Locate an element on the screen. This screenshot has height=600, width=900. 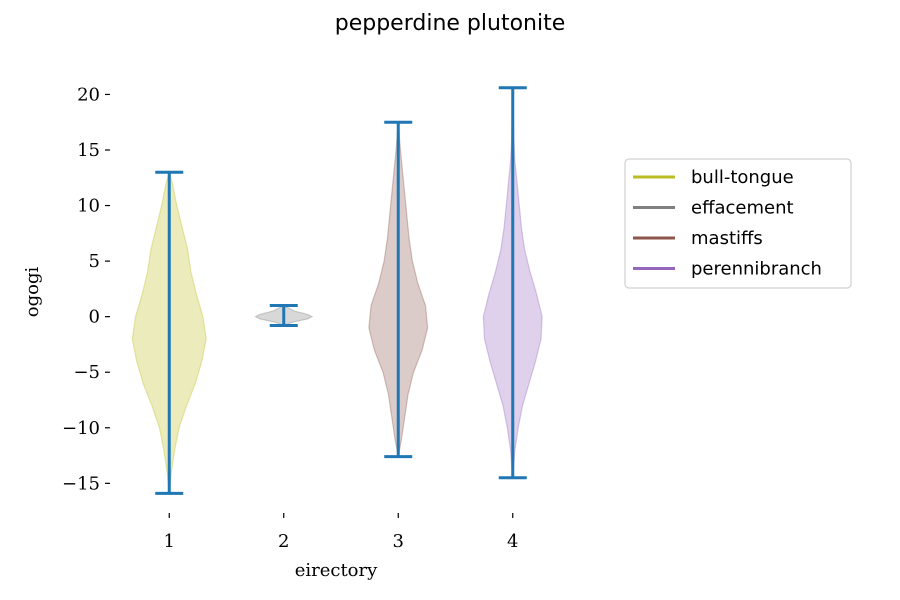
x-tick-label: 2 is located at coordinates (283, 541).